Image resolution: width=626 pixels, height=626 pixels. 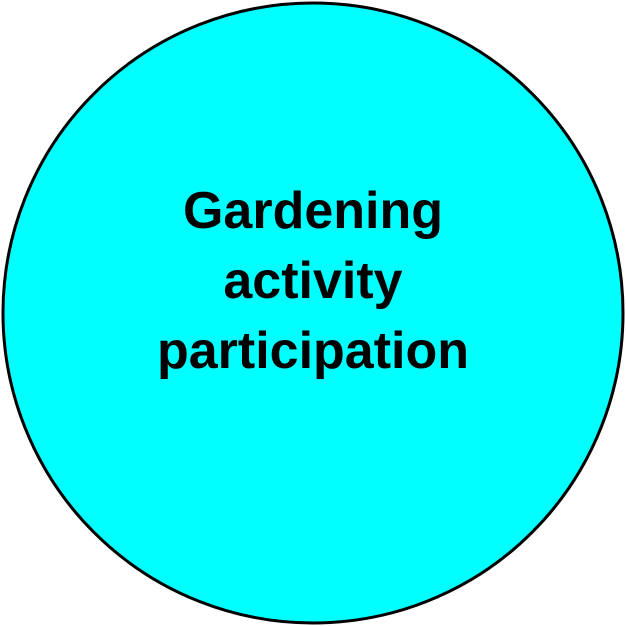 I want to click on node-label-line-3: participation, so click(x=313, y=351).